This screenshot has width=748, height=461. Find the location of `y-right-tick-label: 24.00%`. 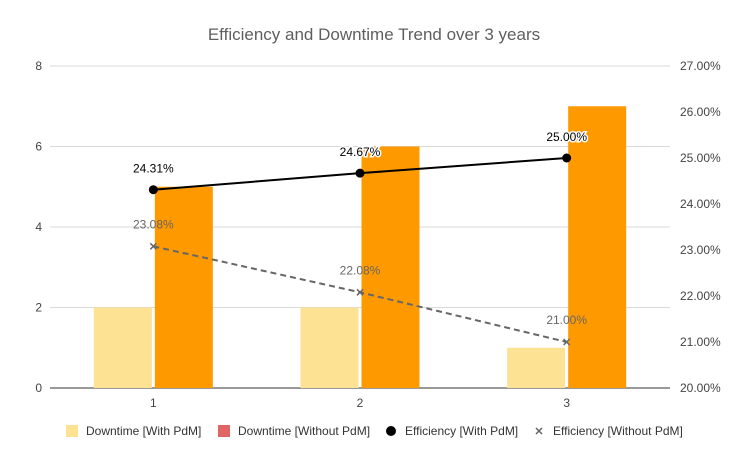

y-right-tick-label: 24.00% is located at coordinates (700, 204).